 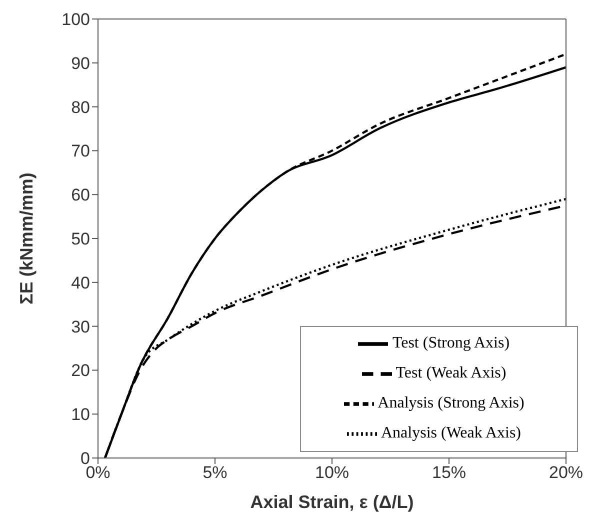 I want to click on x-axis-title: Axial Strain, ε (Δ/L), so click(x=332, y=502).